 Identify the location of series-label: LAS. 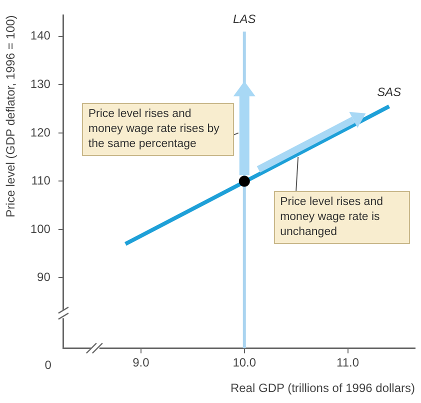
(244, 19).